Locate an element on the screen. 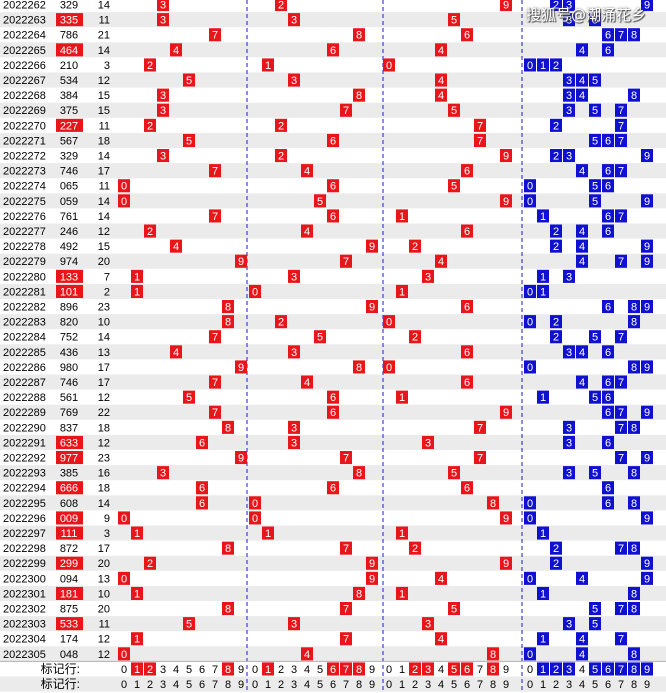 The height and width of the screenshot is (693, 666). row-background is located at coordinates (333, 503).